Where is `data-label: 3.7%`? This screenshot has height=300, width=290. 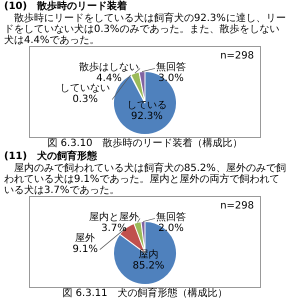
data-label: 3.7% is located at coordinates (114, 228).